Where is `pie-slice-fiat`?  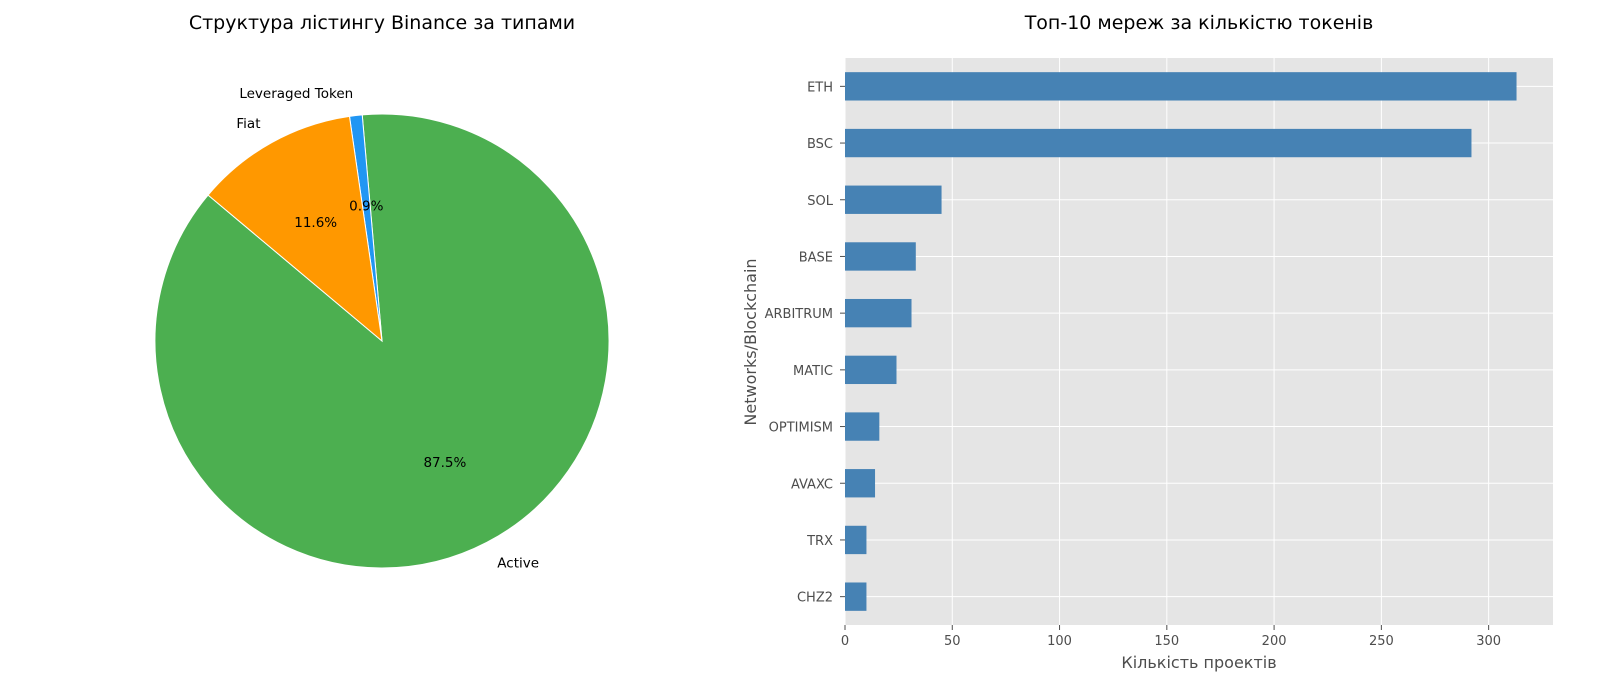 pie-slice-fiat is located at coordinates (295, 229).